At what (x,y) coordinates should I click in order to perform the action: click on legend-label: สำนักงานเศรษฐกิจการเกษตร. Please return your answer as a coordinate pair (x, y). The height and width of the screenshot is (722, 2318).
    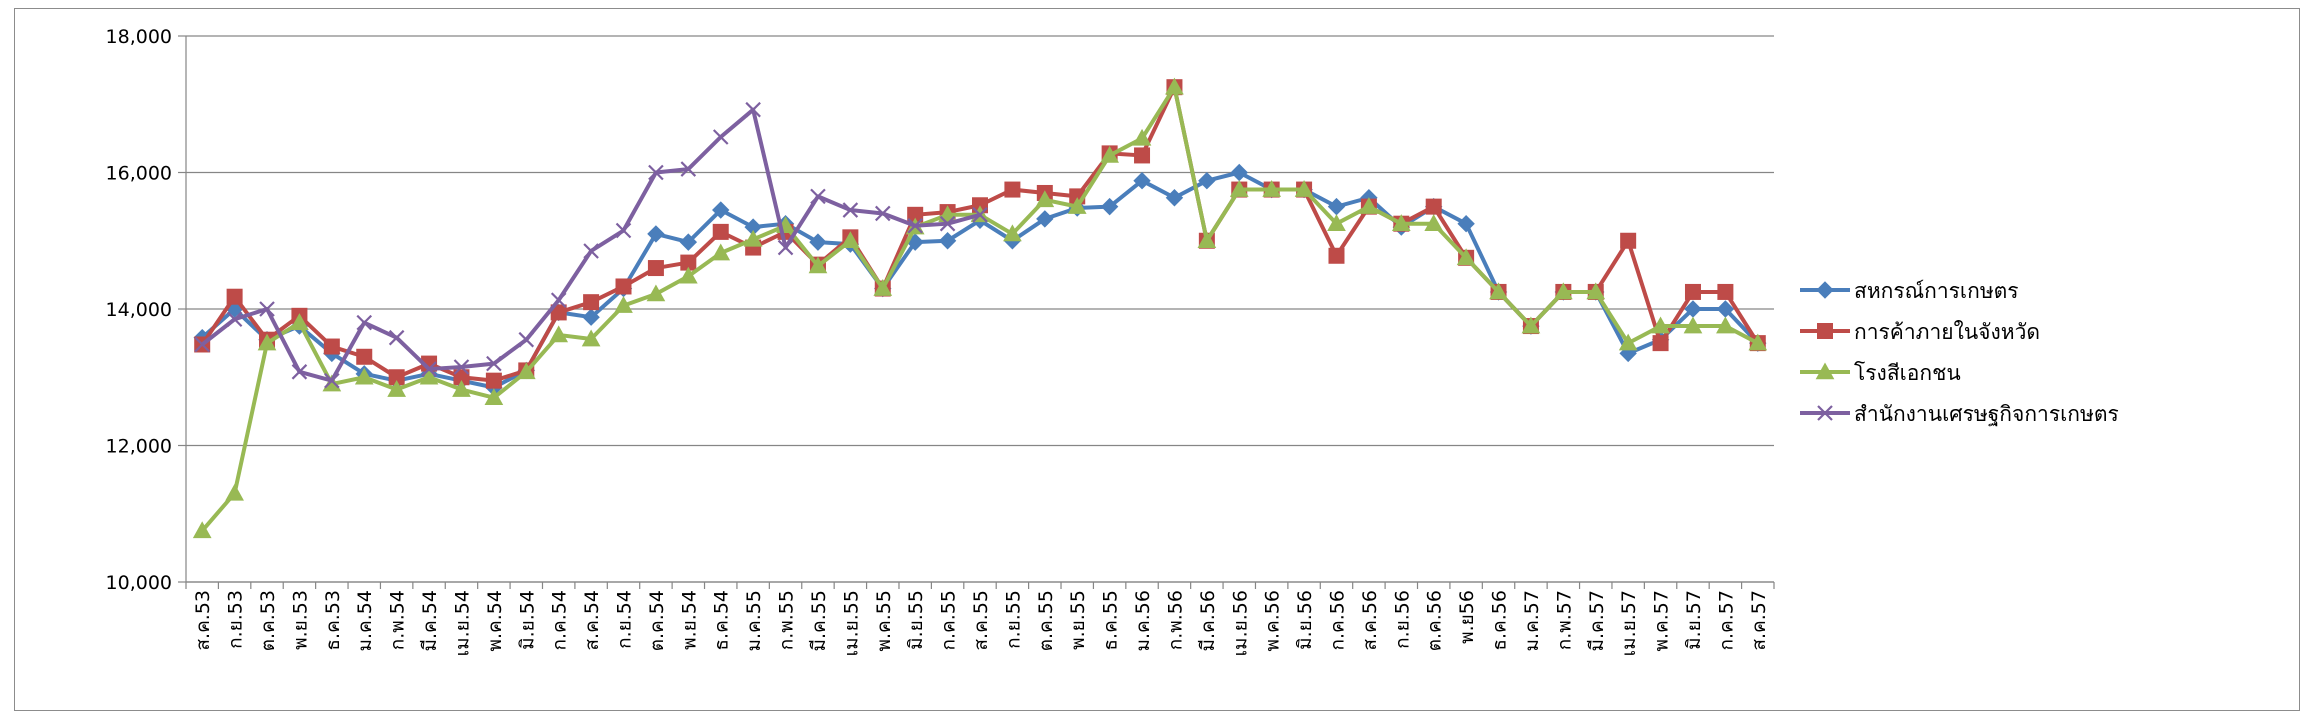
    Looking at the image, I should click on (1986, 414).